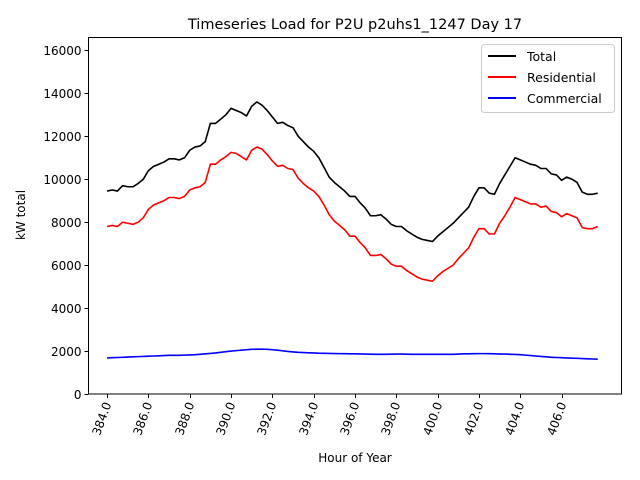 The image size is (640, 480). Describe the element at coordinates (561, 77) in the screenshot. I see `legend-label-residential: Residential` at that location.